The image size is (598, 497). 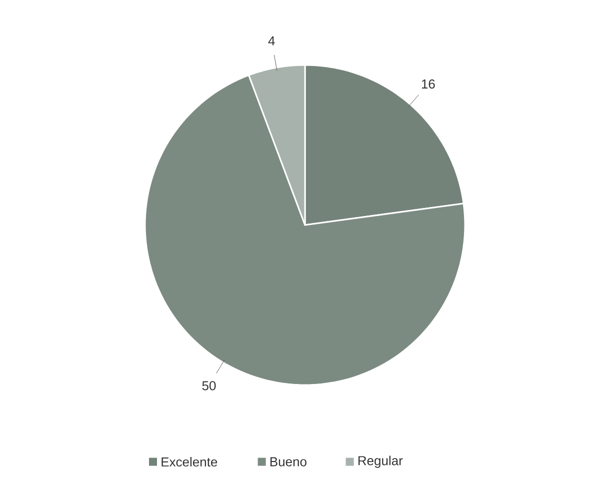 I want to click on data-label: 50, so click(x=209, y=385).